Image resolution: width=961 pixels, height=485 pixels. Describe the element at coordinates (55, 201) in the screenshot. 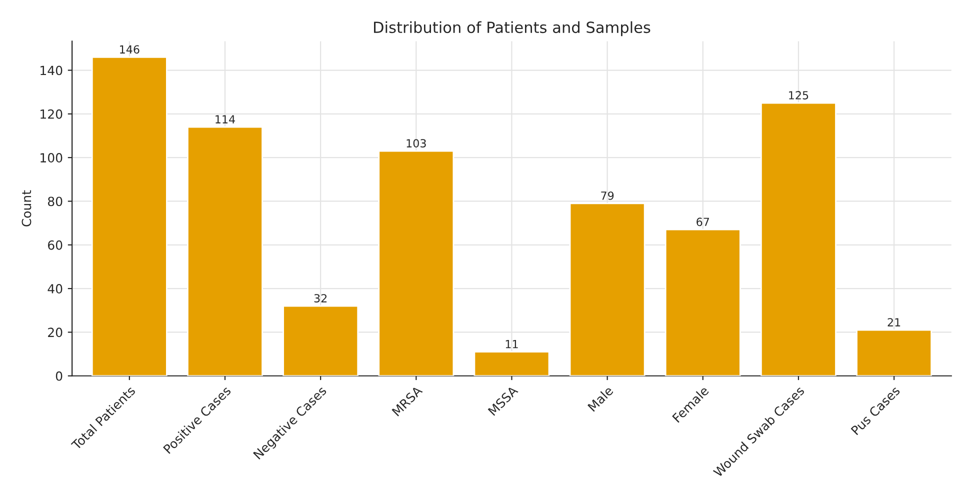

I see `y-tick-label: 80` at that location.